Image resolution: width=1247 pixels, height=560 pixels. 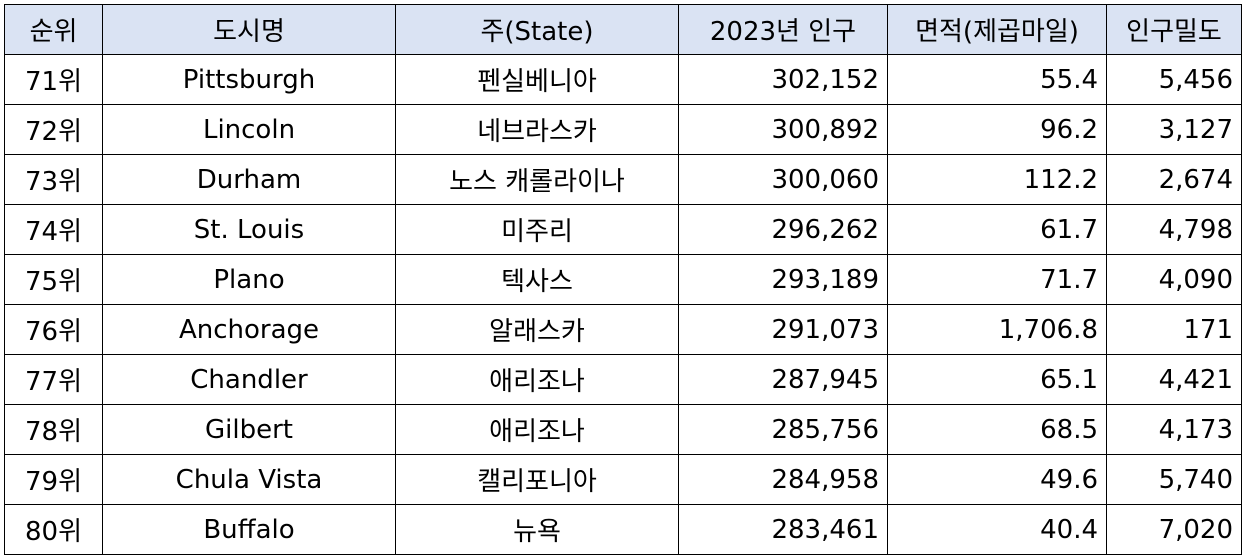 What do you see at coordinates (1174, 479) in the screenshot?
I see `density-cell: 5,740` at bounding box center [1174, 479].